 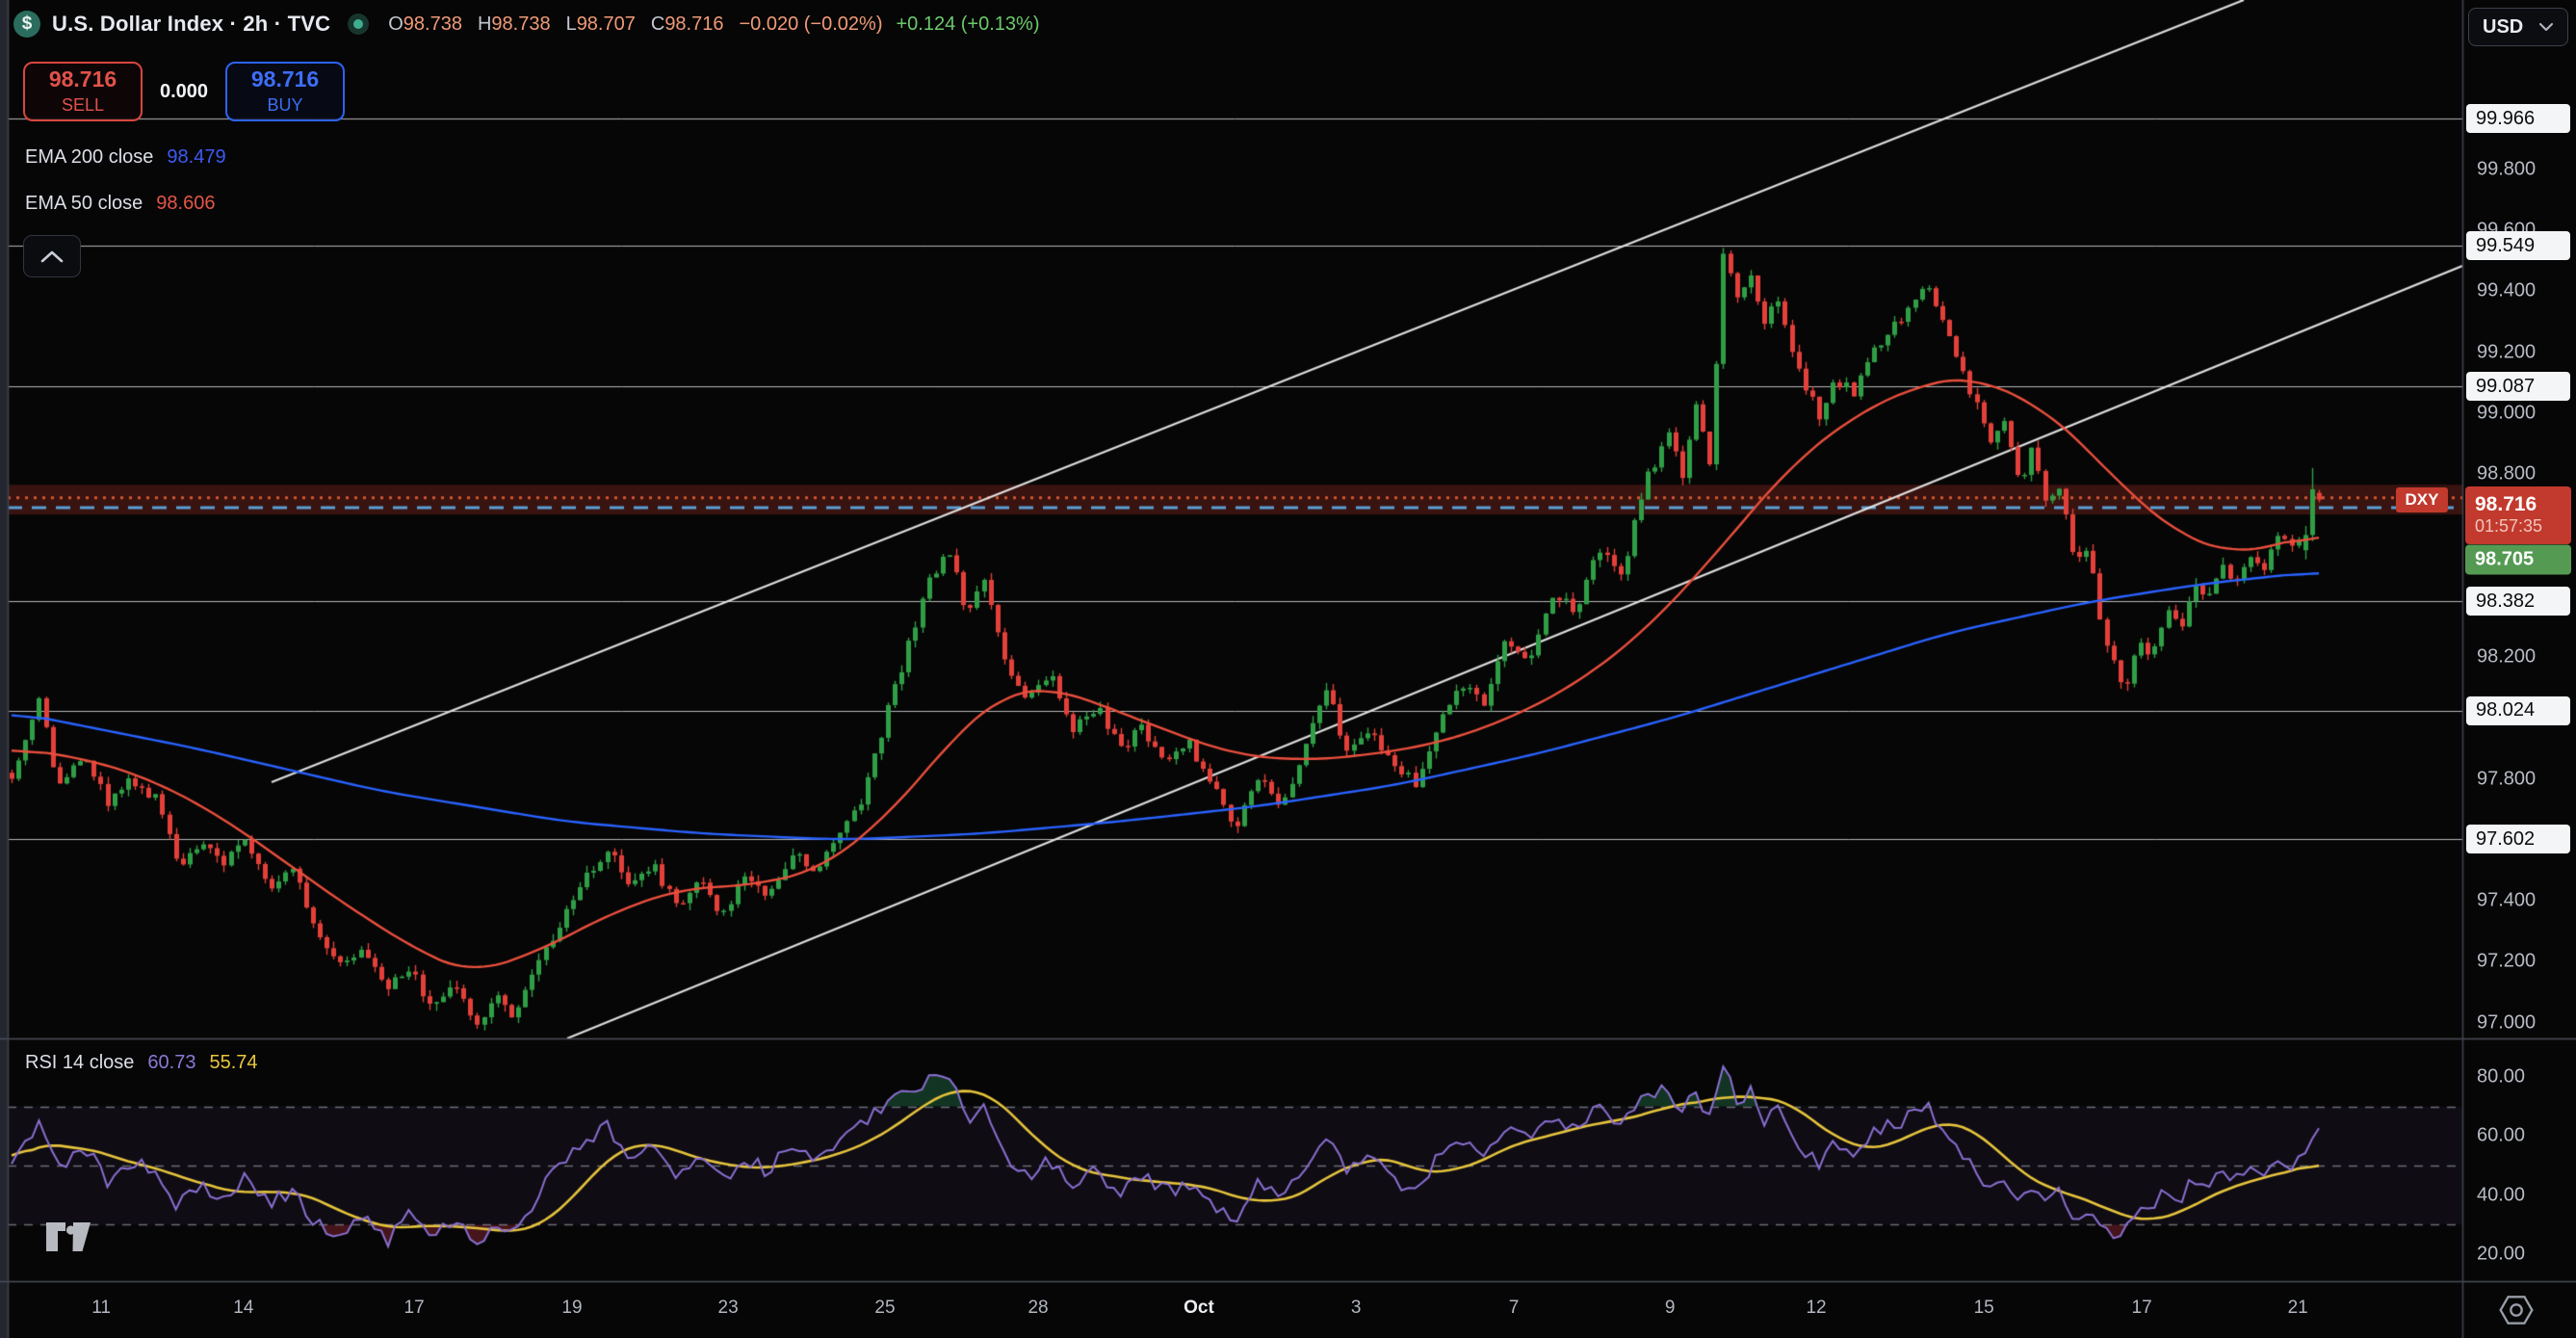 What do you see at coordinates (285, 104) in the screenshot?
I see `buy-label: BUY` at bounding box center [285, 104].